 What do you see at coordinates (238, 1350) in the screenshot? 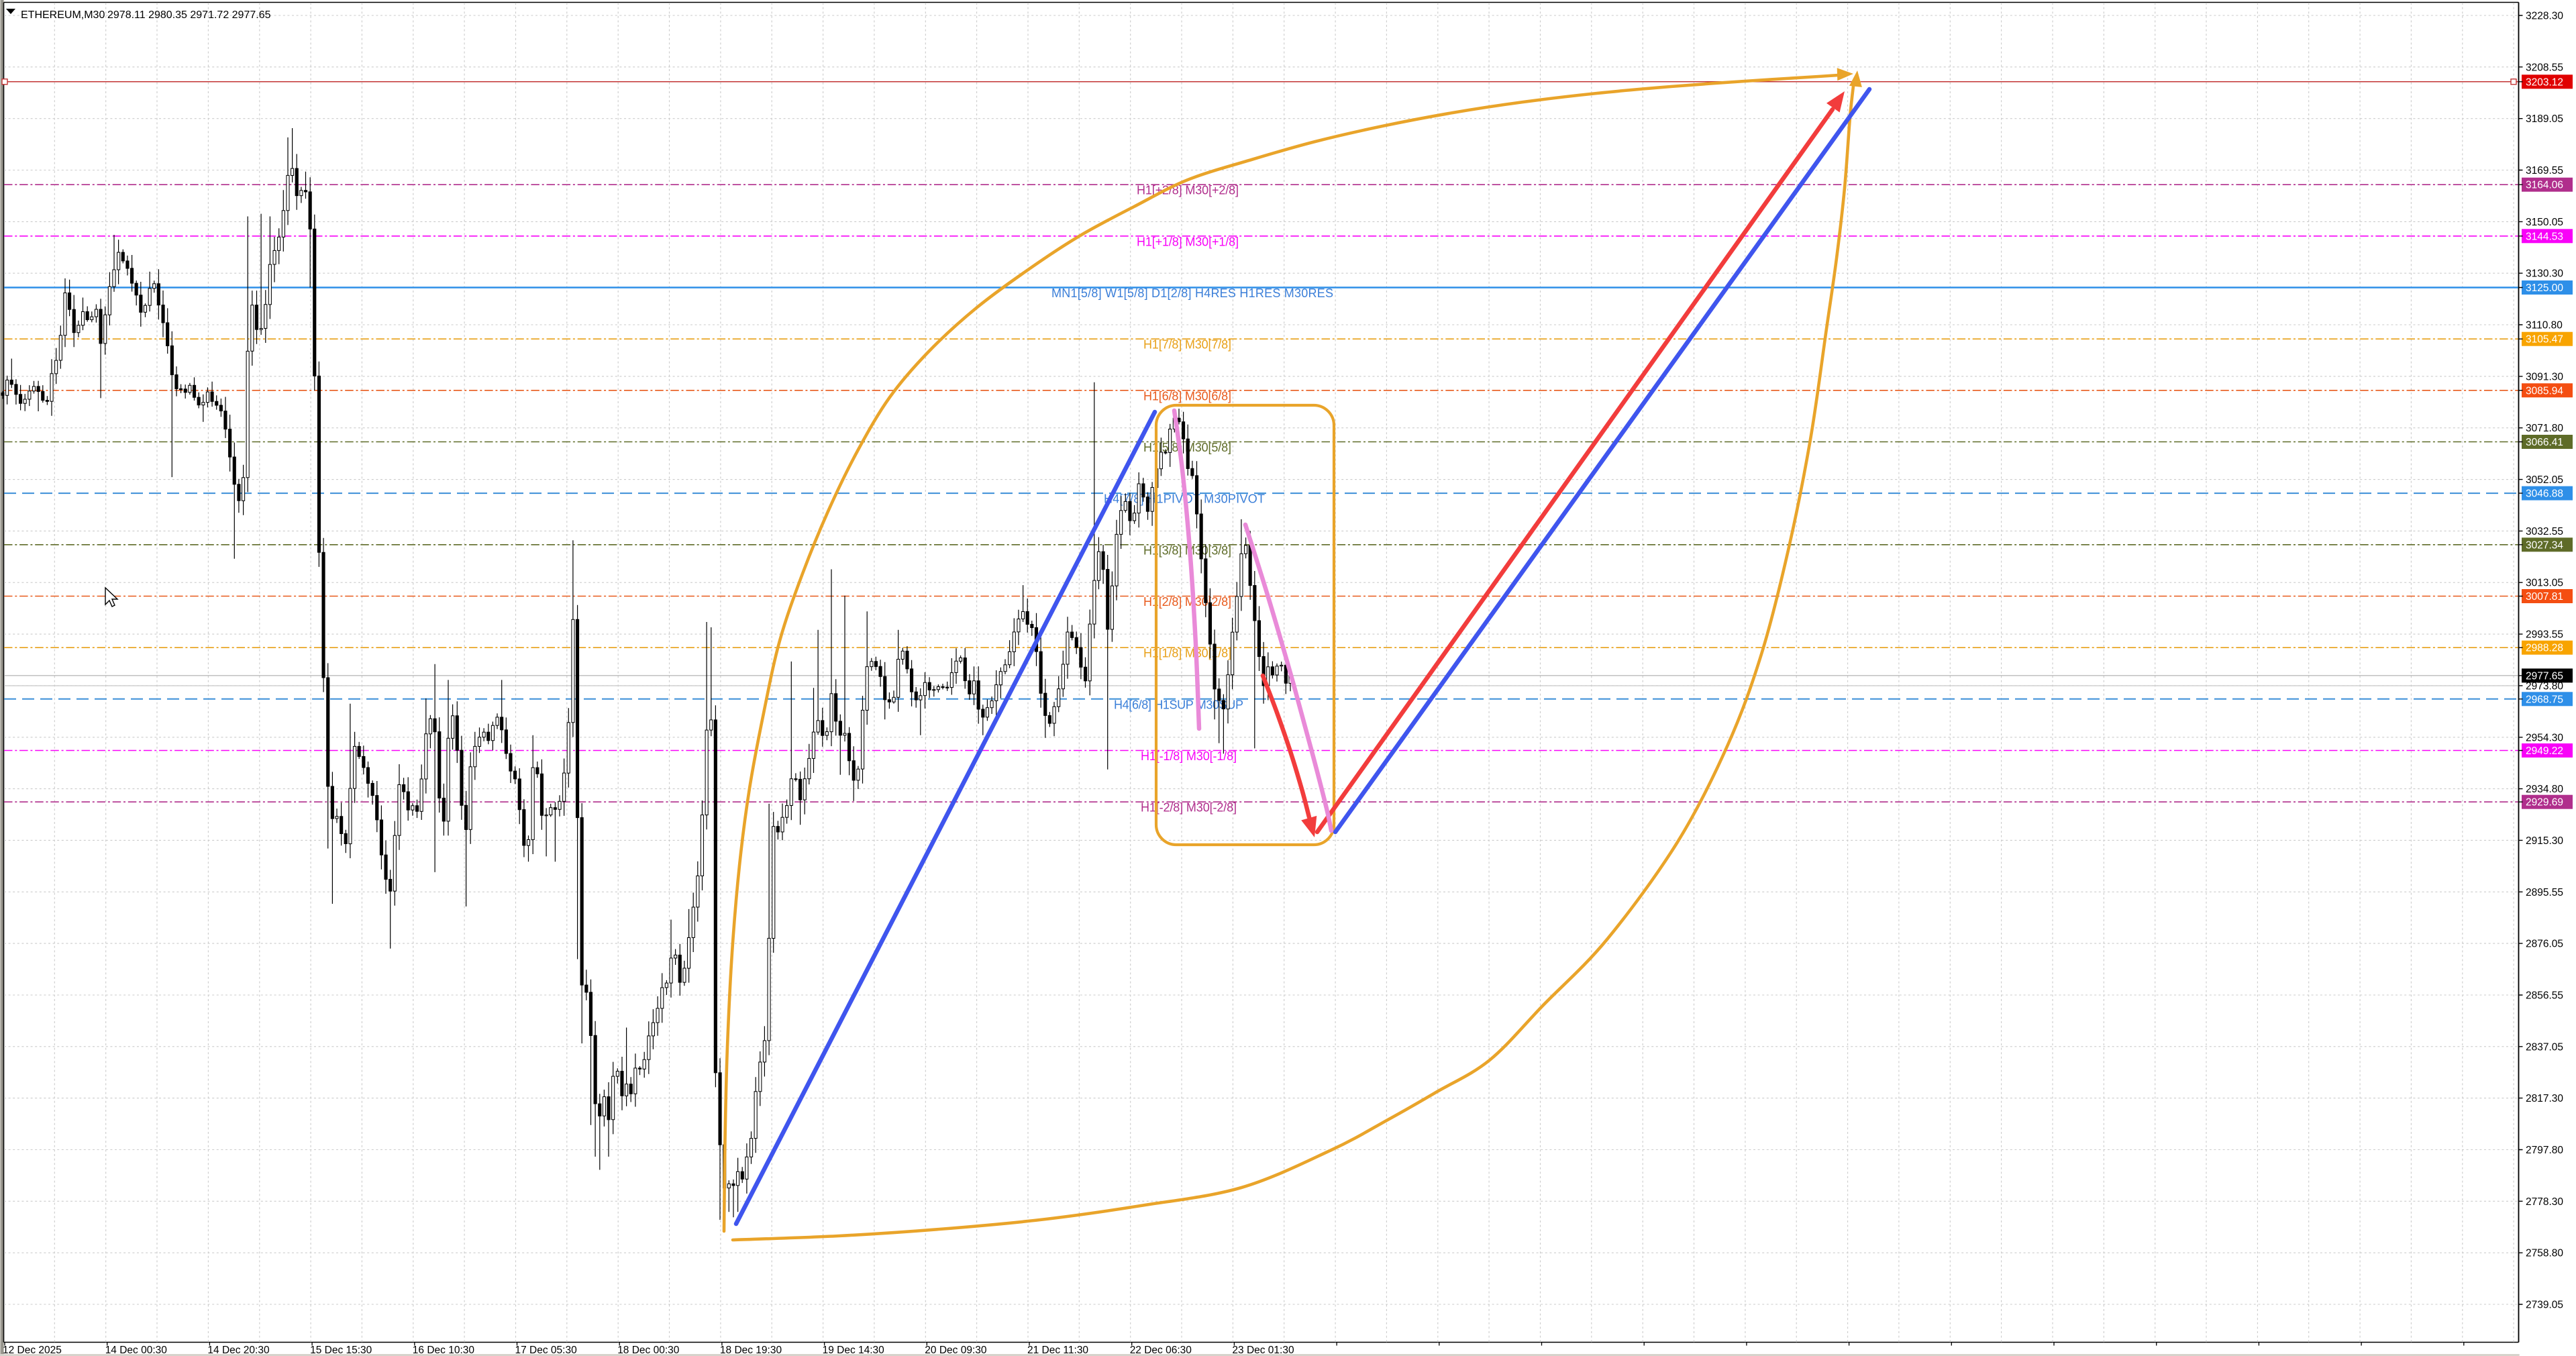
I see `svg-text: 14 Dec 20:30` at bounding box center [238, 1350].